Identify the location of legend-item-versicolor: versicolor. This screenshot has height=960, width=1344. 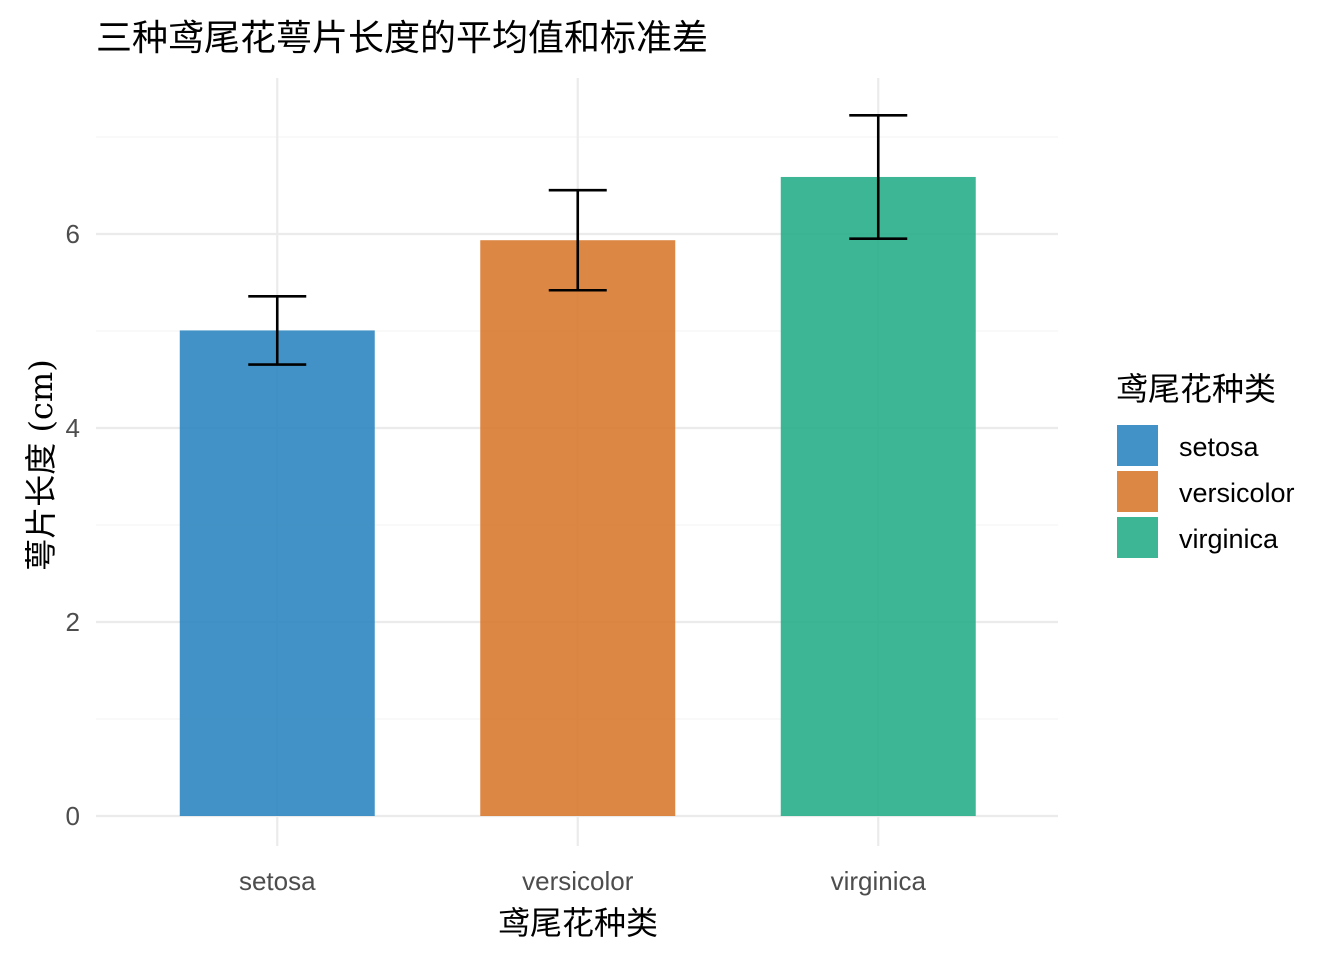
(1206, 491).